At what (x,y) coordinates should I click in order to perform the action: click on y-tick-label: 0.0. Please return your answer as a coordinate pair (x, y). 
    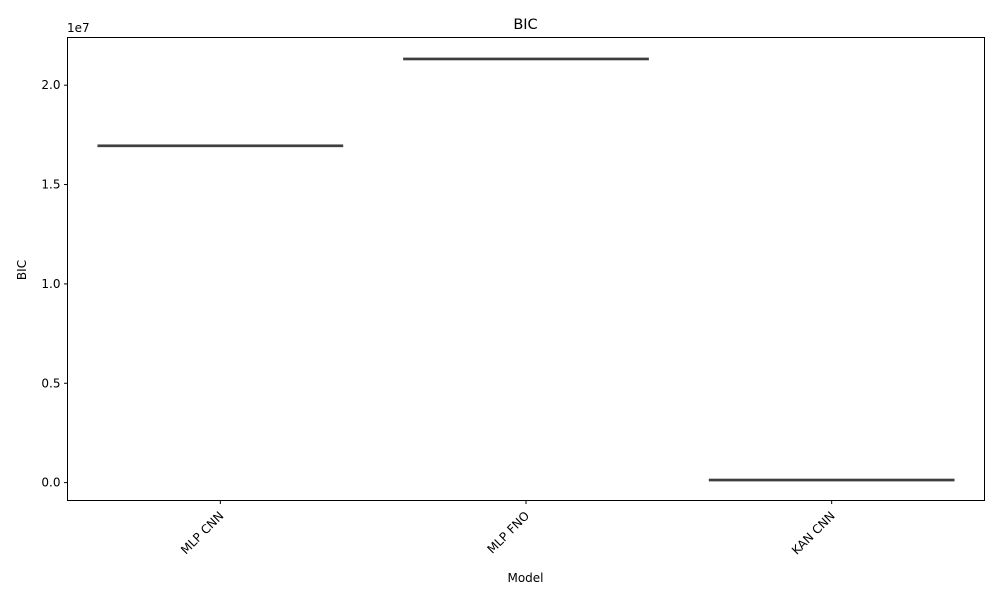
    Looking at the image, I should click on (50, 483).